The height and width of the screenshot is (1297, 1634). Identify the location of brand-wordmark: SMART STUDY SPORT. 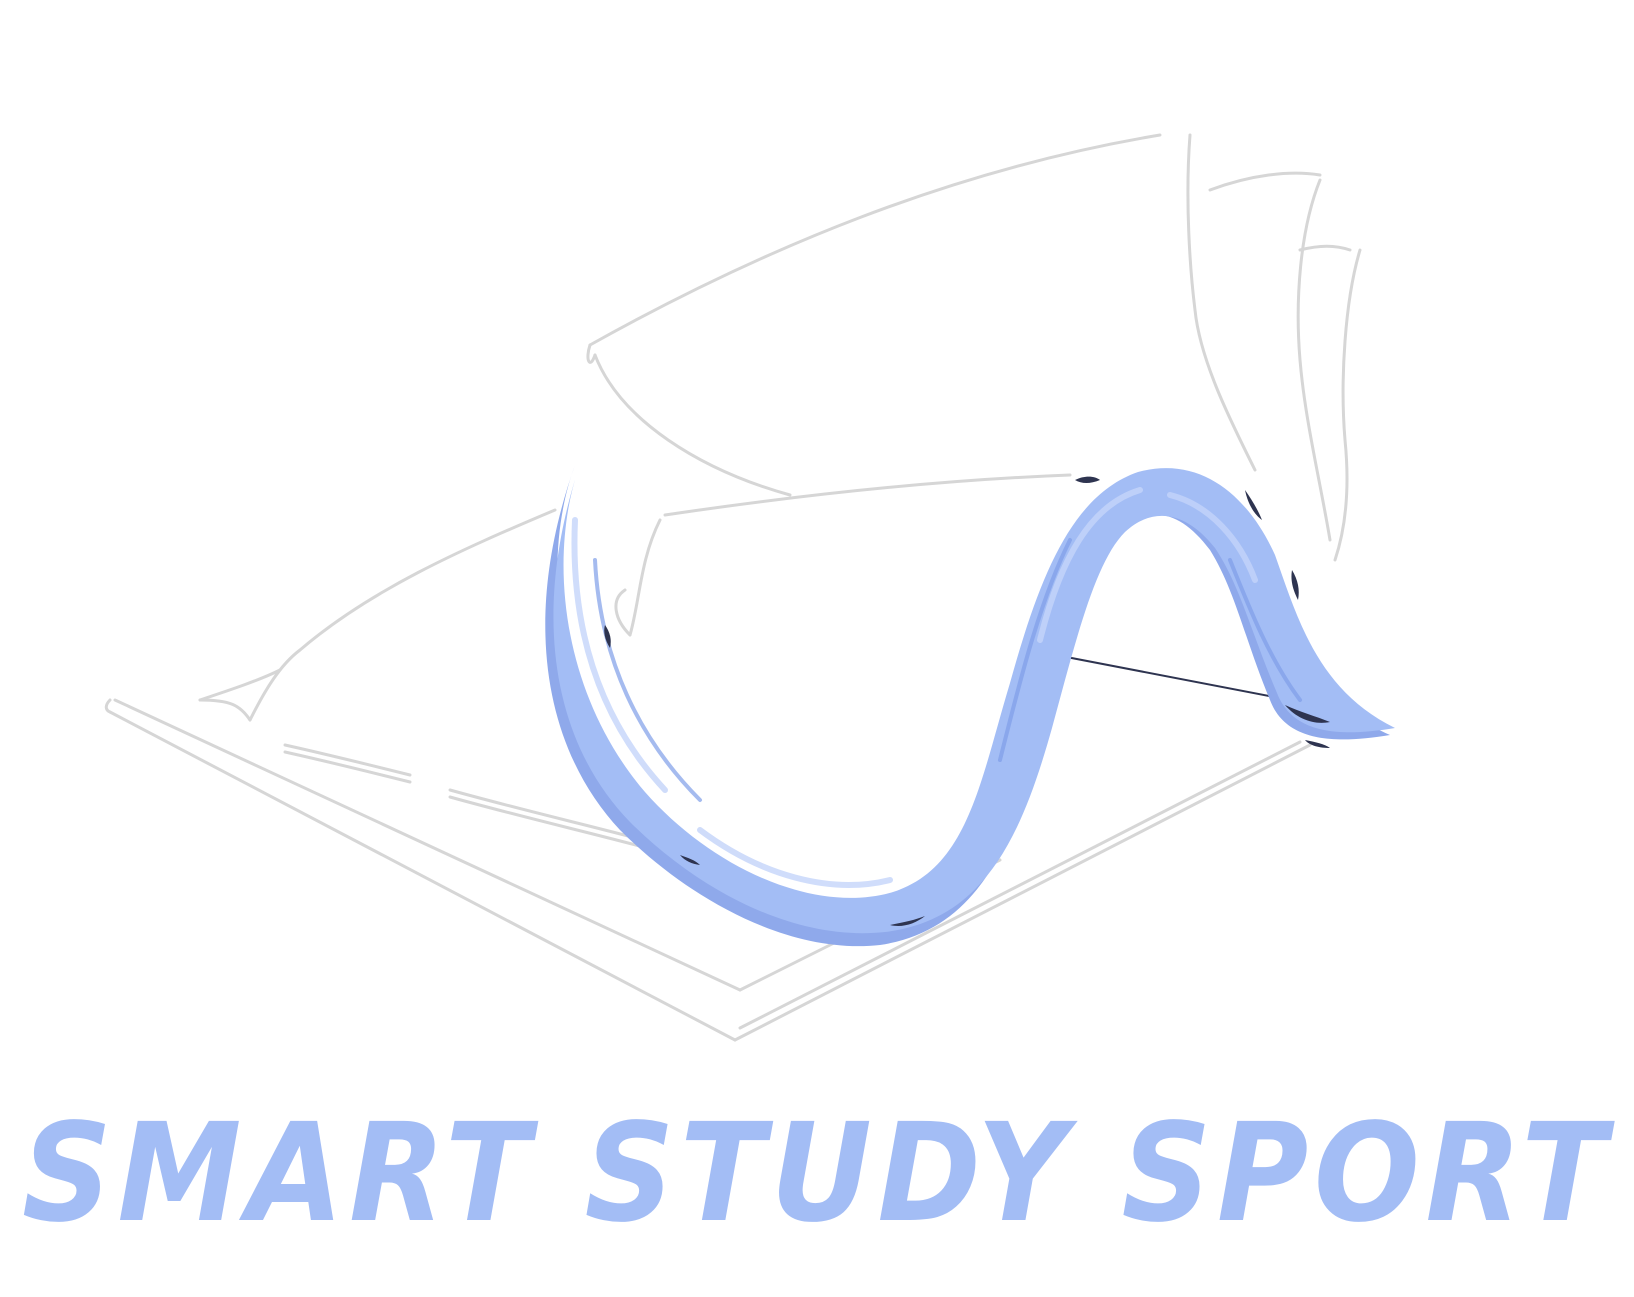
(818, 1174).